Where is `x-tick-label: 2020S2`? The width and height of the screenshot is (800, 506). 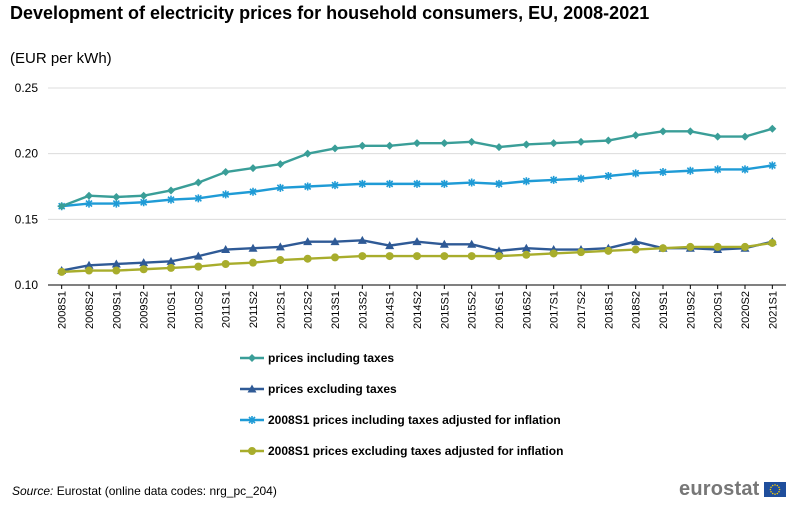
x-tick-label: 2020S2 is located at coordinates (746, 310).